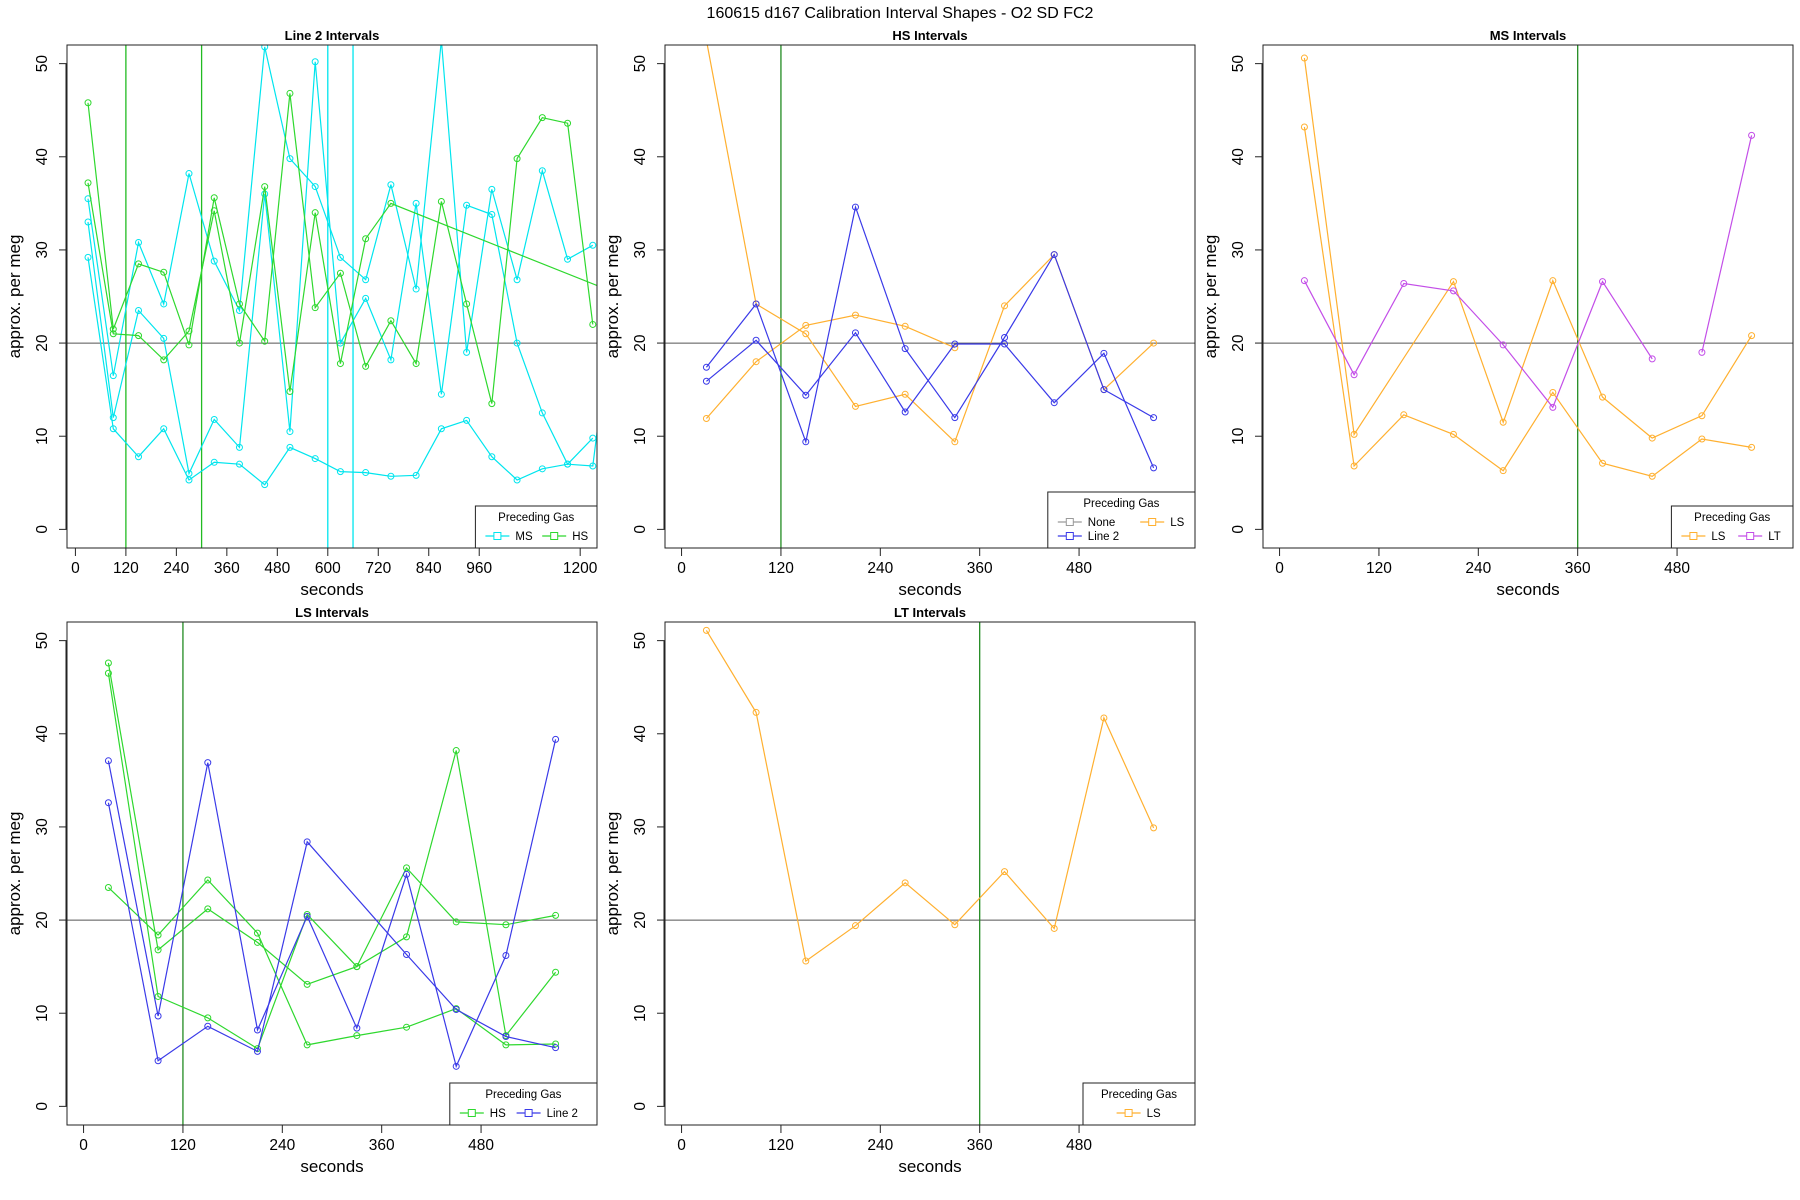 This screenshot has height=1200, width=1800. Describe the element at coordinates (640, 157) in the screenshot. I see `y-tick-label: 40` at that location.